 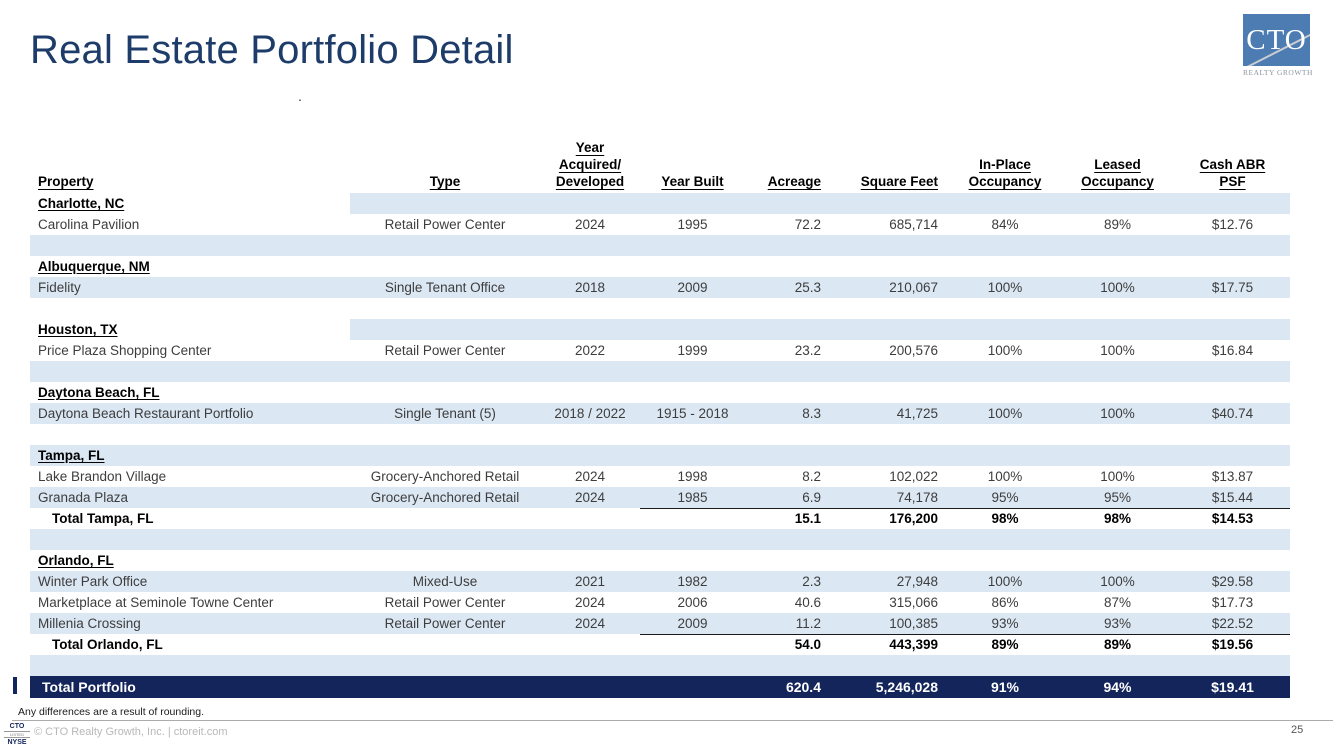 I want to click on cell-square_feet: 102,022, so click(x=913, y=476).